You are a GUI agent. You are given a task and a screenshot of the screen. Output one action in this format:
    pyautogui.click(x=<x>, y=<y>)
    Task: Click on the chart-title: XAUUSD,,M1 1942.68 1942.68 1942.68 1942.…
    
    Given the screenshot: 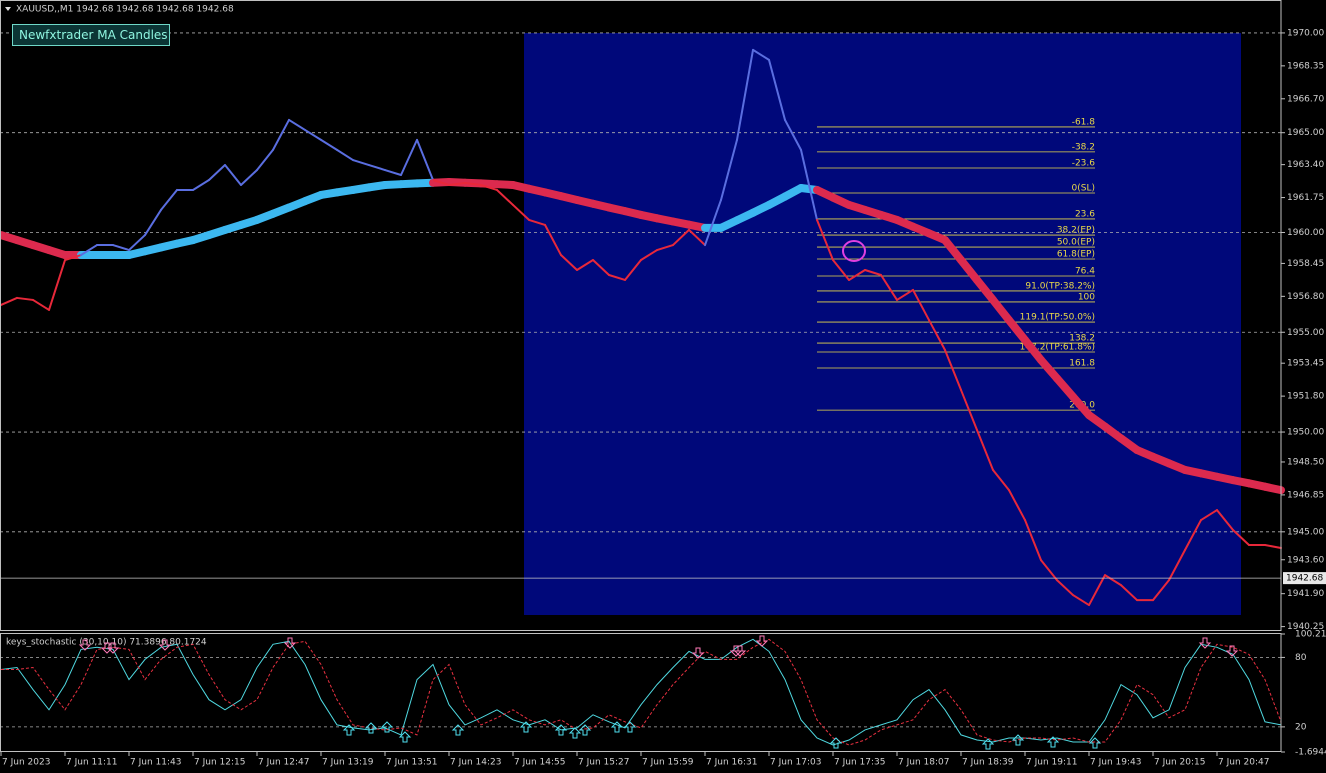 What is the action you would take?
    pyautogui.click(x=125, y=10)
    